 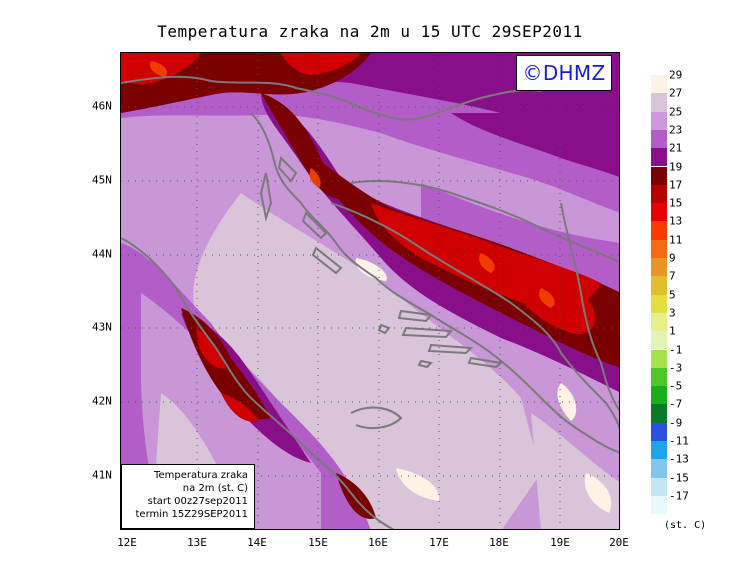 I want to click on field-red-nw2, so click(x=321, y=64).